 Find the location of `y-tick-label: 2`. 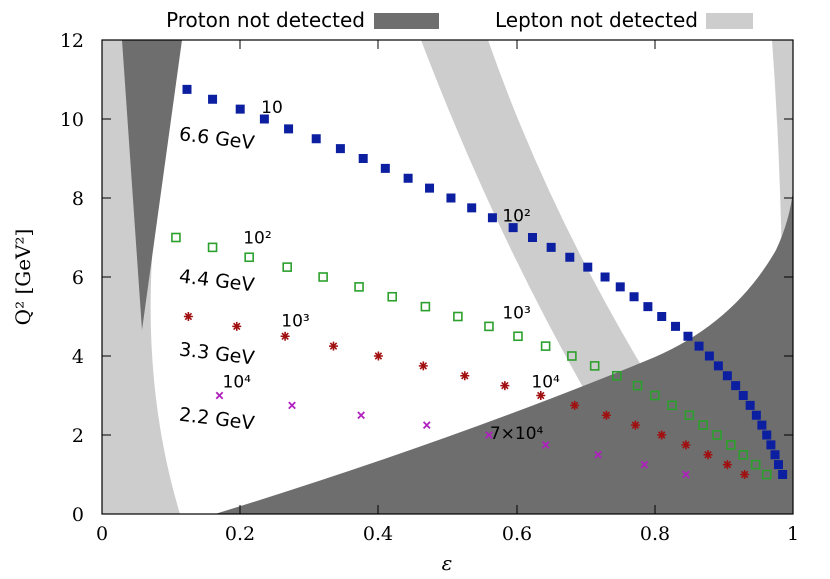

y-tick-label: 2 is located at coordinates (78, 436).